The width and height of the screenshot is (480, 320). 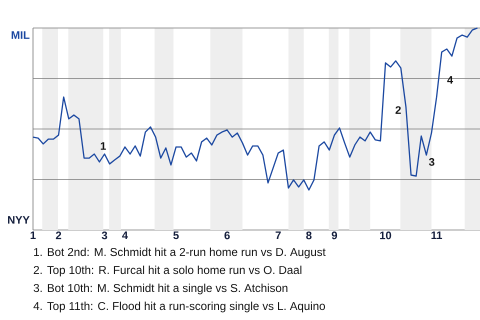 I want to click on x-tick-label: 1, so click(x=33, y=236).